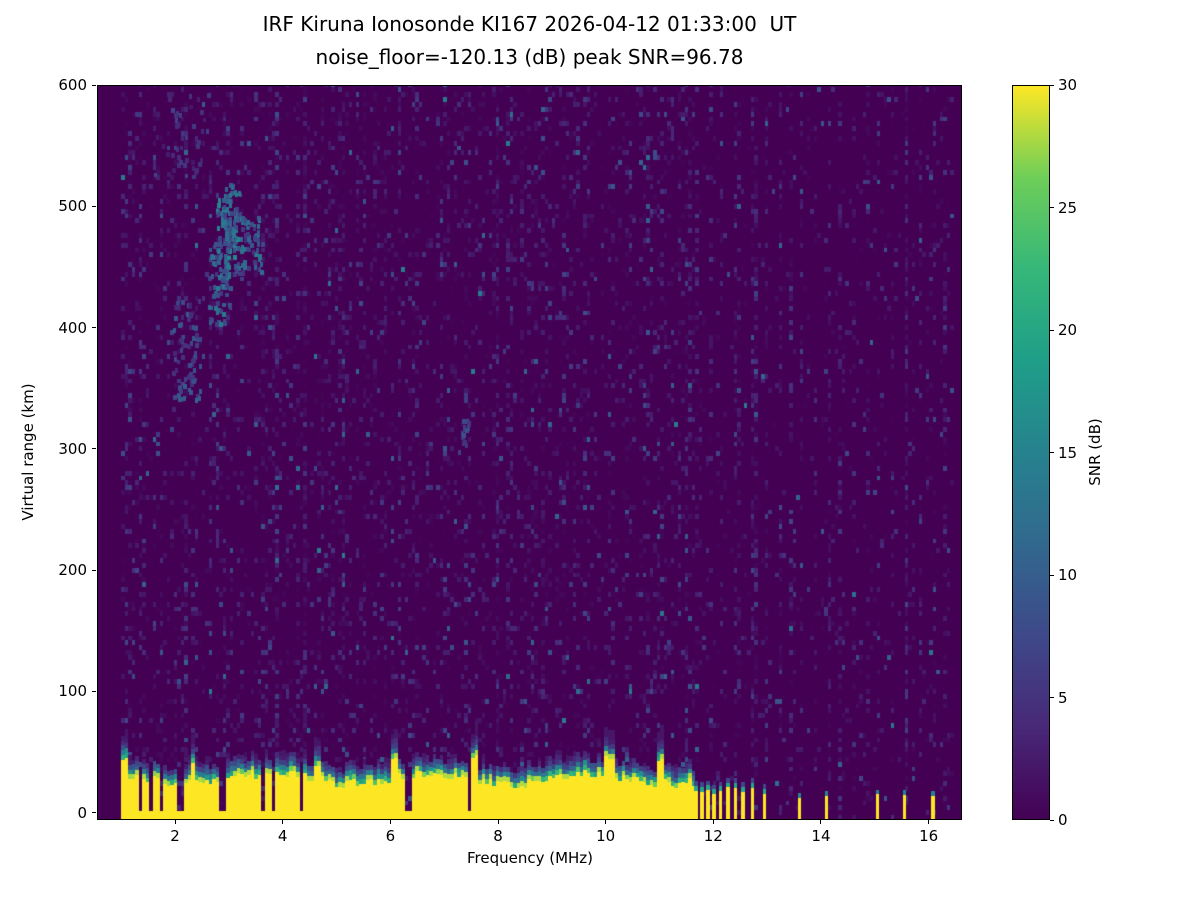 The height and width of the screenshot is (900, 1200). I want to click on colorbar, so click(1031, 452).